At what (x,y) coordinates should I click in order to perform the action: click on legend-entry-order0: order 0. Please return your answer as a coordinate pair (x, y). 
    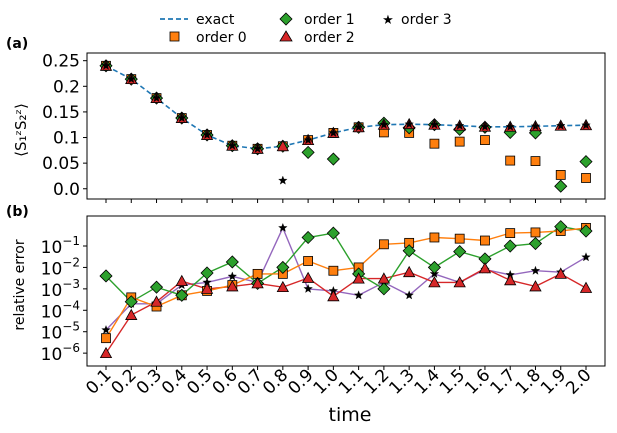
    Looking at the image, I should click on (208, 38).